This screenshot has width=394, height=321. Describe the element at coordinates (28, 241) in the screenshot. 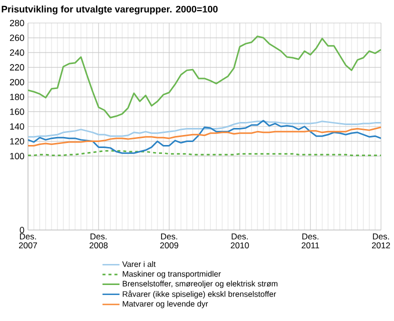

I see `x-tick-label: Des. 2007` at that location.